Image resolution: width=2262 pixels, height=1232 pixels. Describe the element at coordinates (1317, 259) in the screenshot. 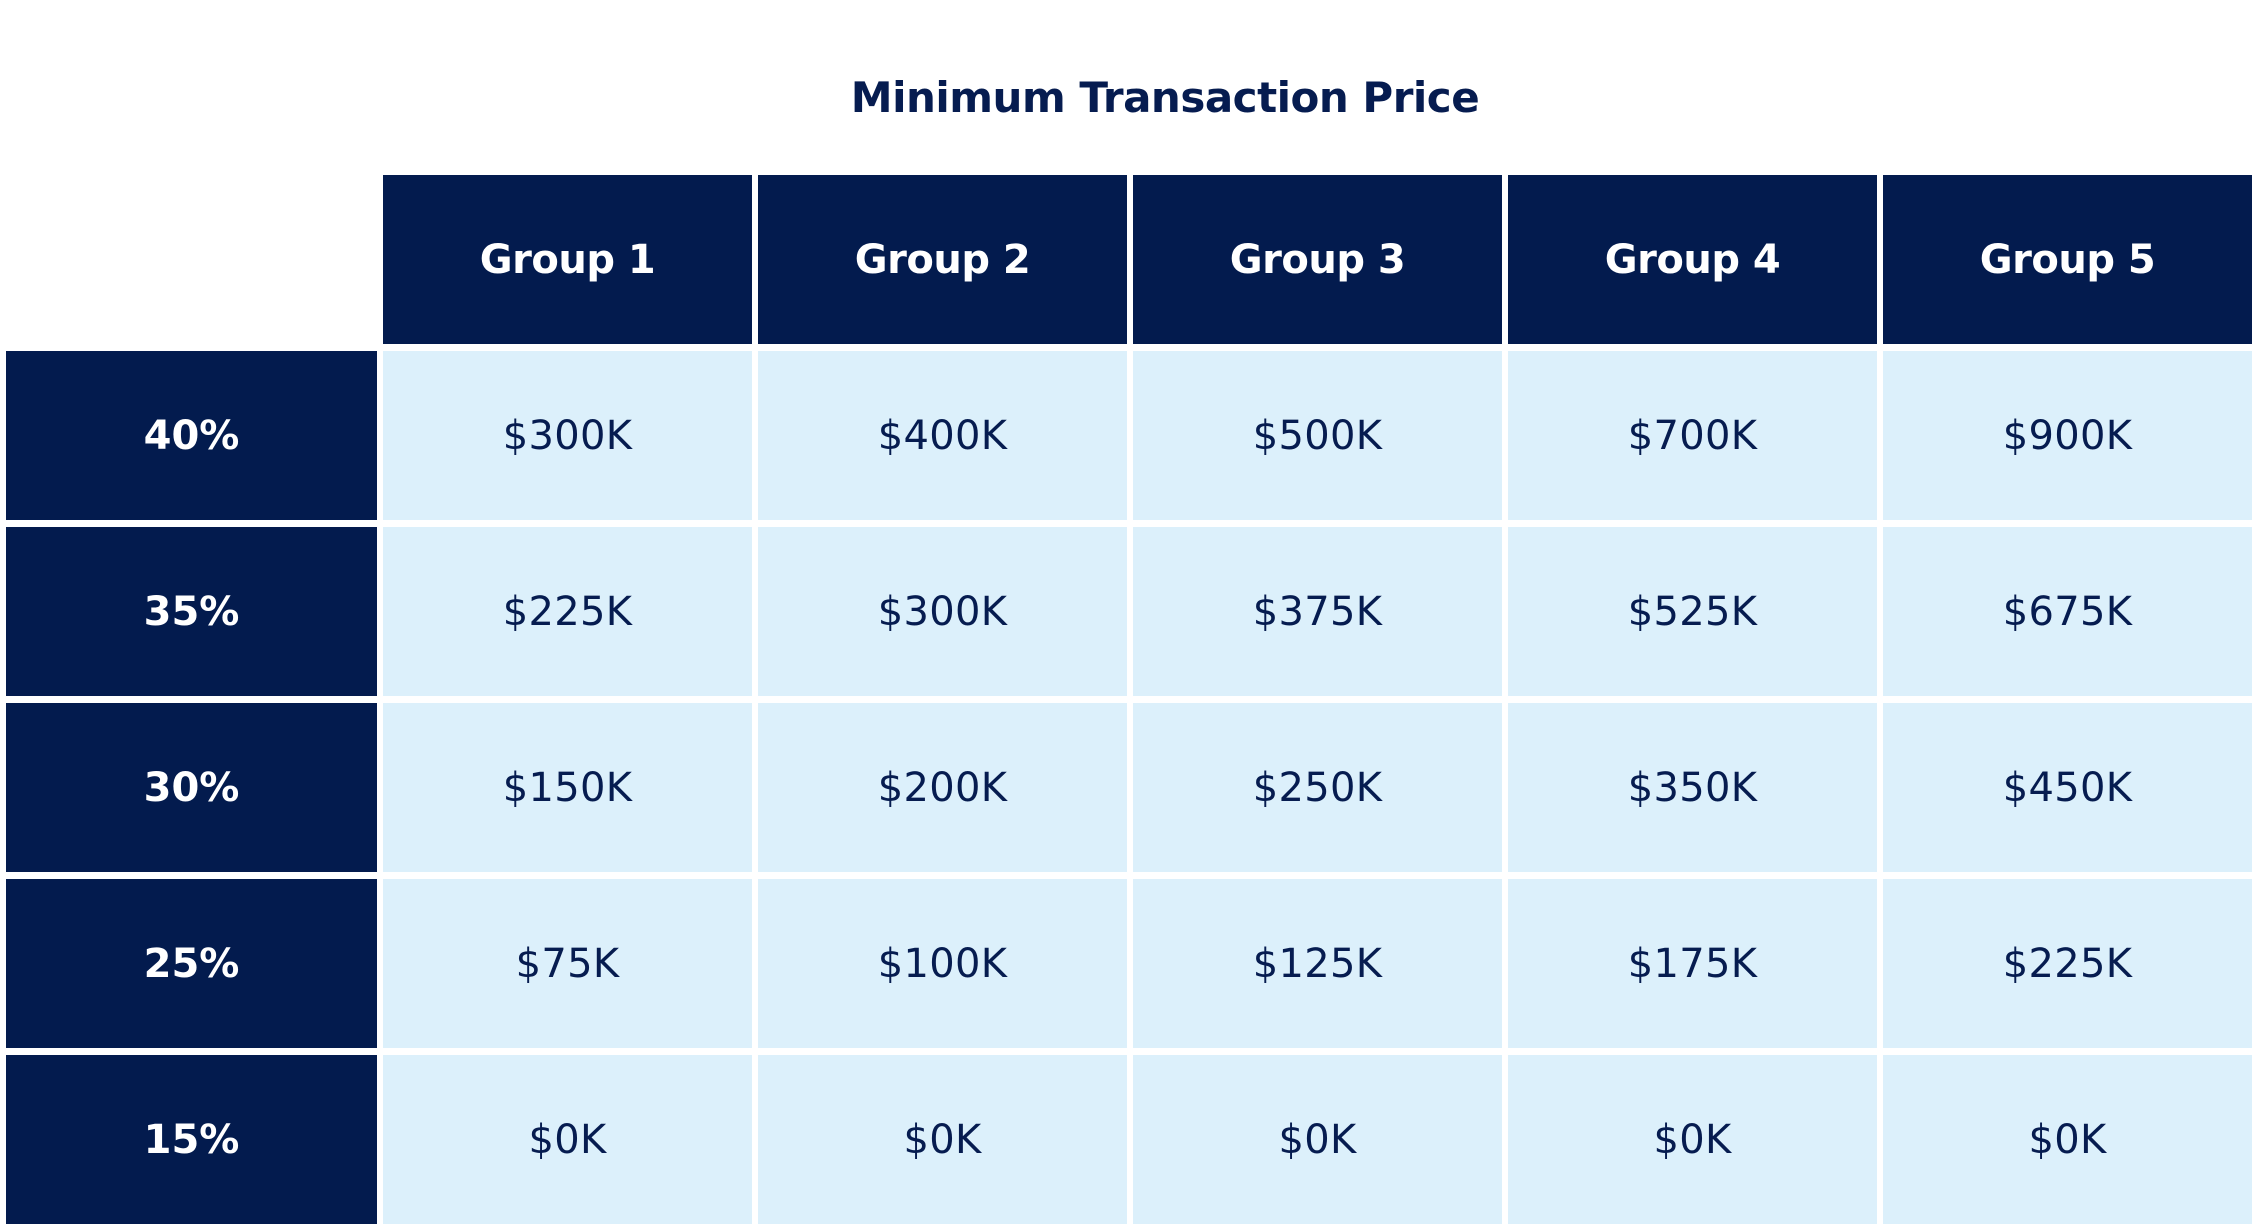

I see `column-header-group-3: Group 3` at that location.